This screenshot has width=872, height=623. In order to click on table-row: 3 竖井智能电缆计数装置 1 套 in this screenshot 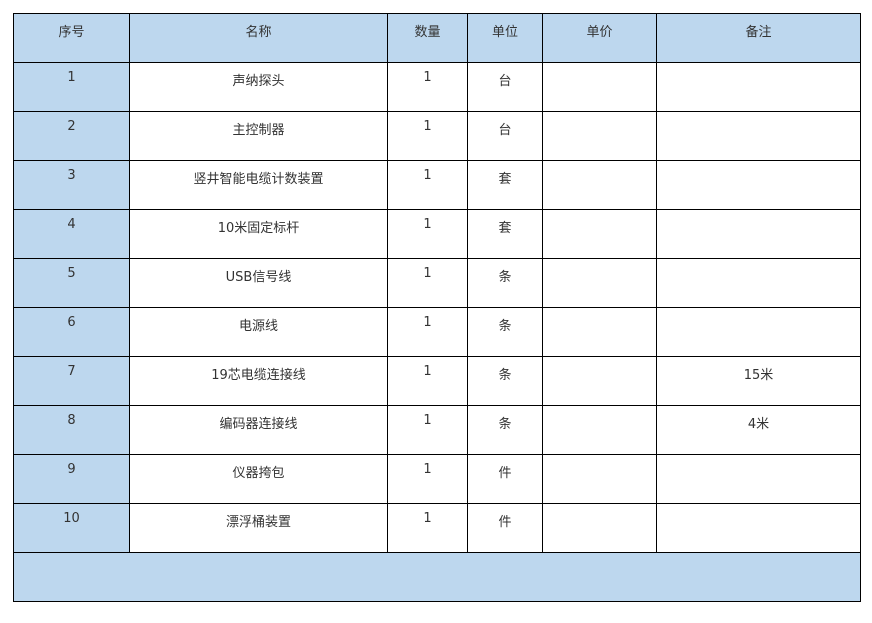, I will do `click(437, 185)`.